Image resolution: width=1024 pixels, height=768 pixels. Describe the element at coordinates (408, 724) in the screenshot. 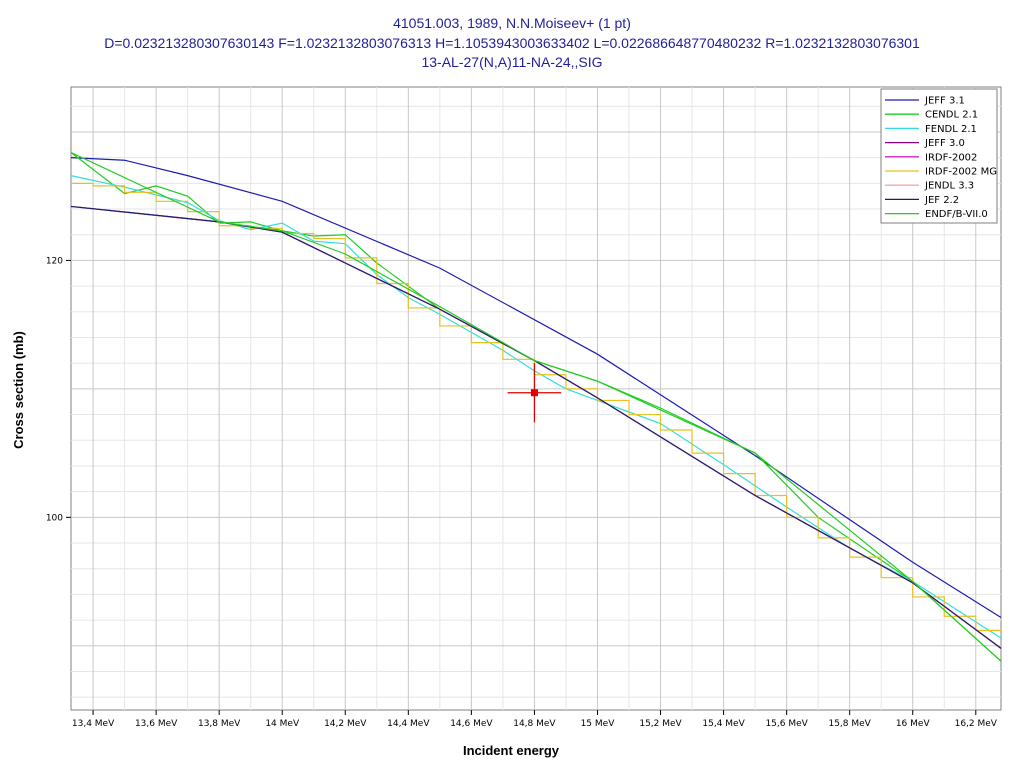

I see `x-tick-label: 14,4 MeV` at that location.